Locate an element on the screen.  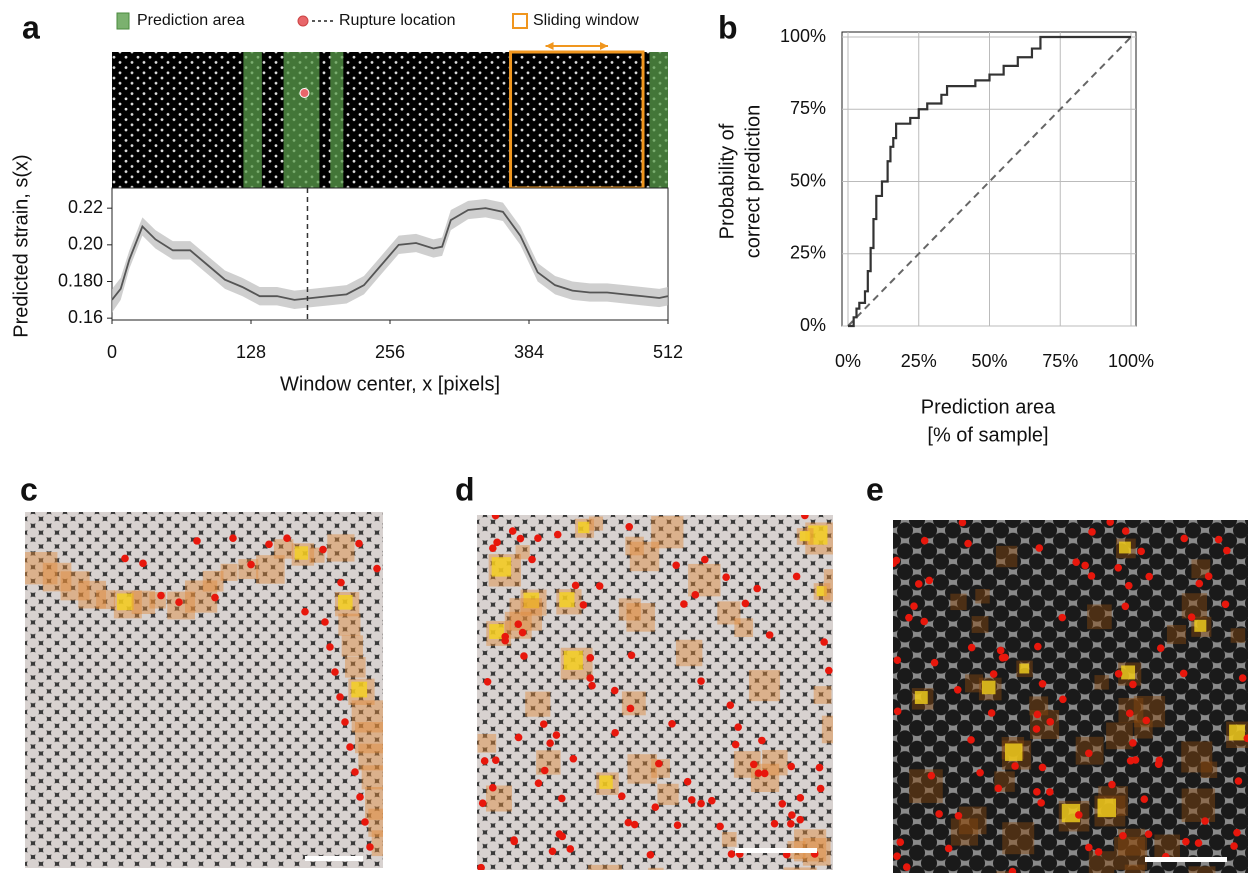
y-tick-label: 0.22 is located at coordinates (85, 207).